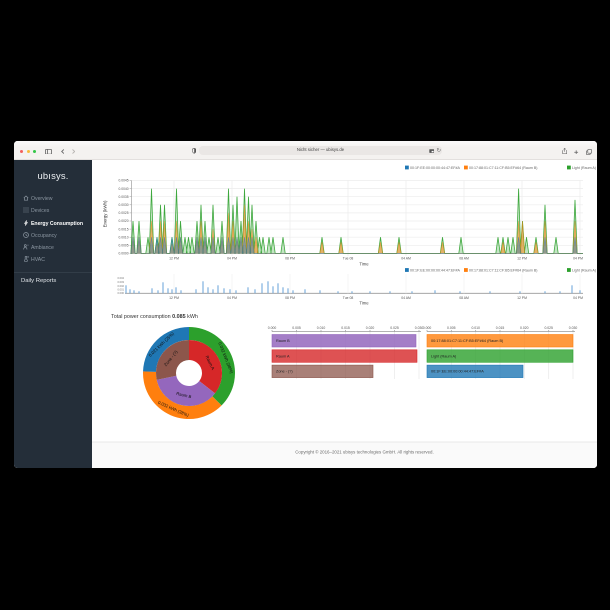 Image resolution: width=610 pixels, height=610 pixels. I want to click on svg-text: 0.0010, so click(124, 237).